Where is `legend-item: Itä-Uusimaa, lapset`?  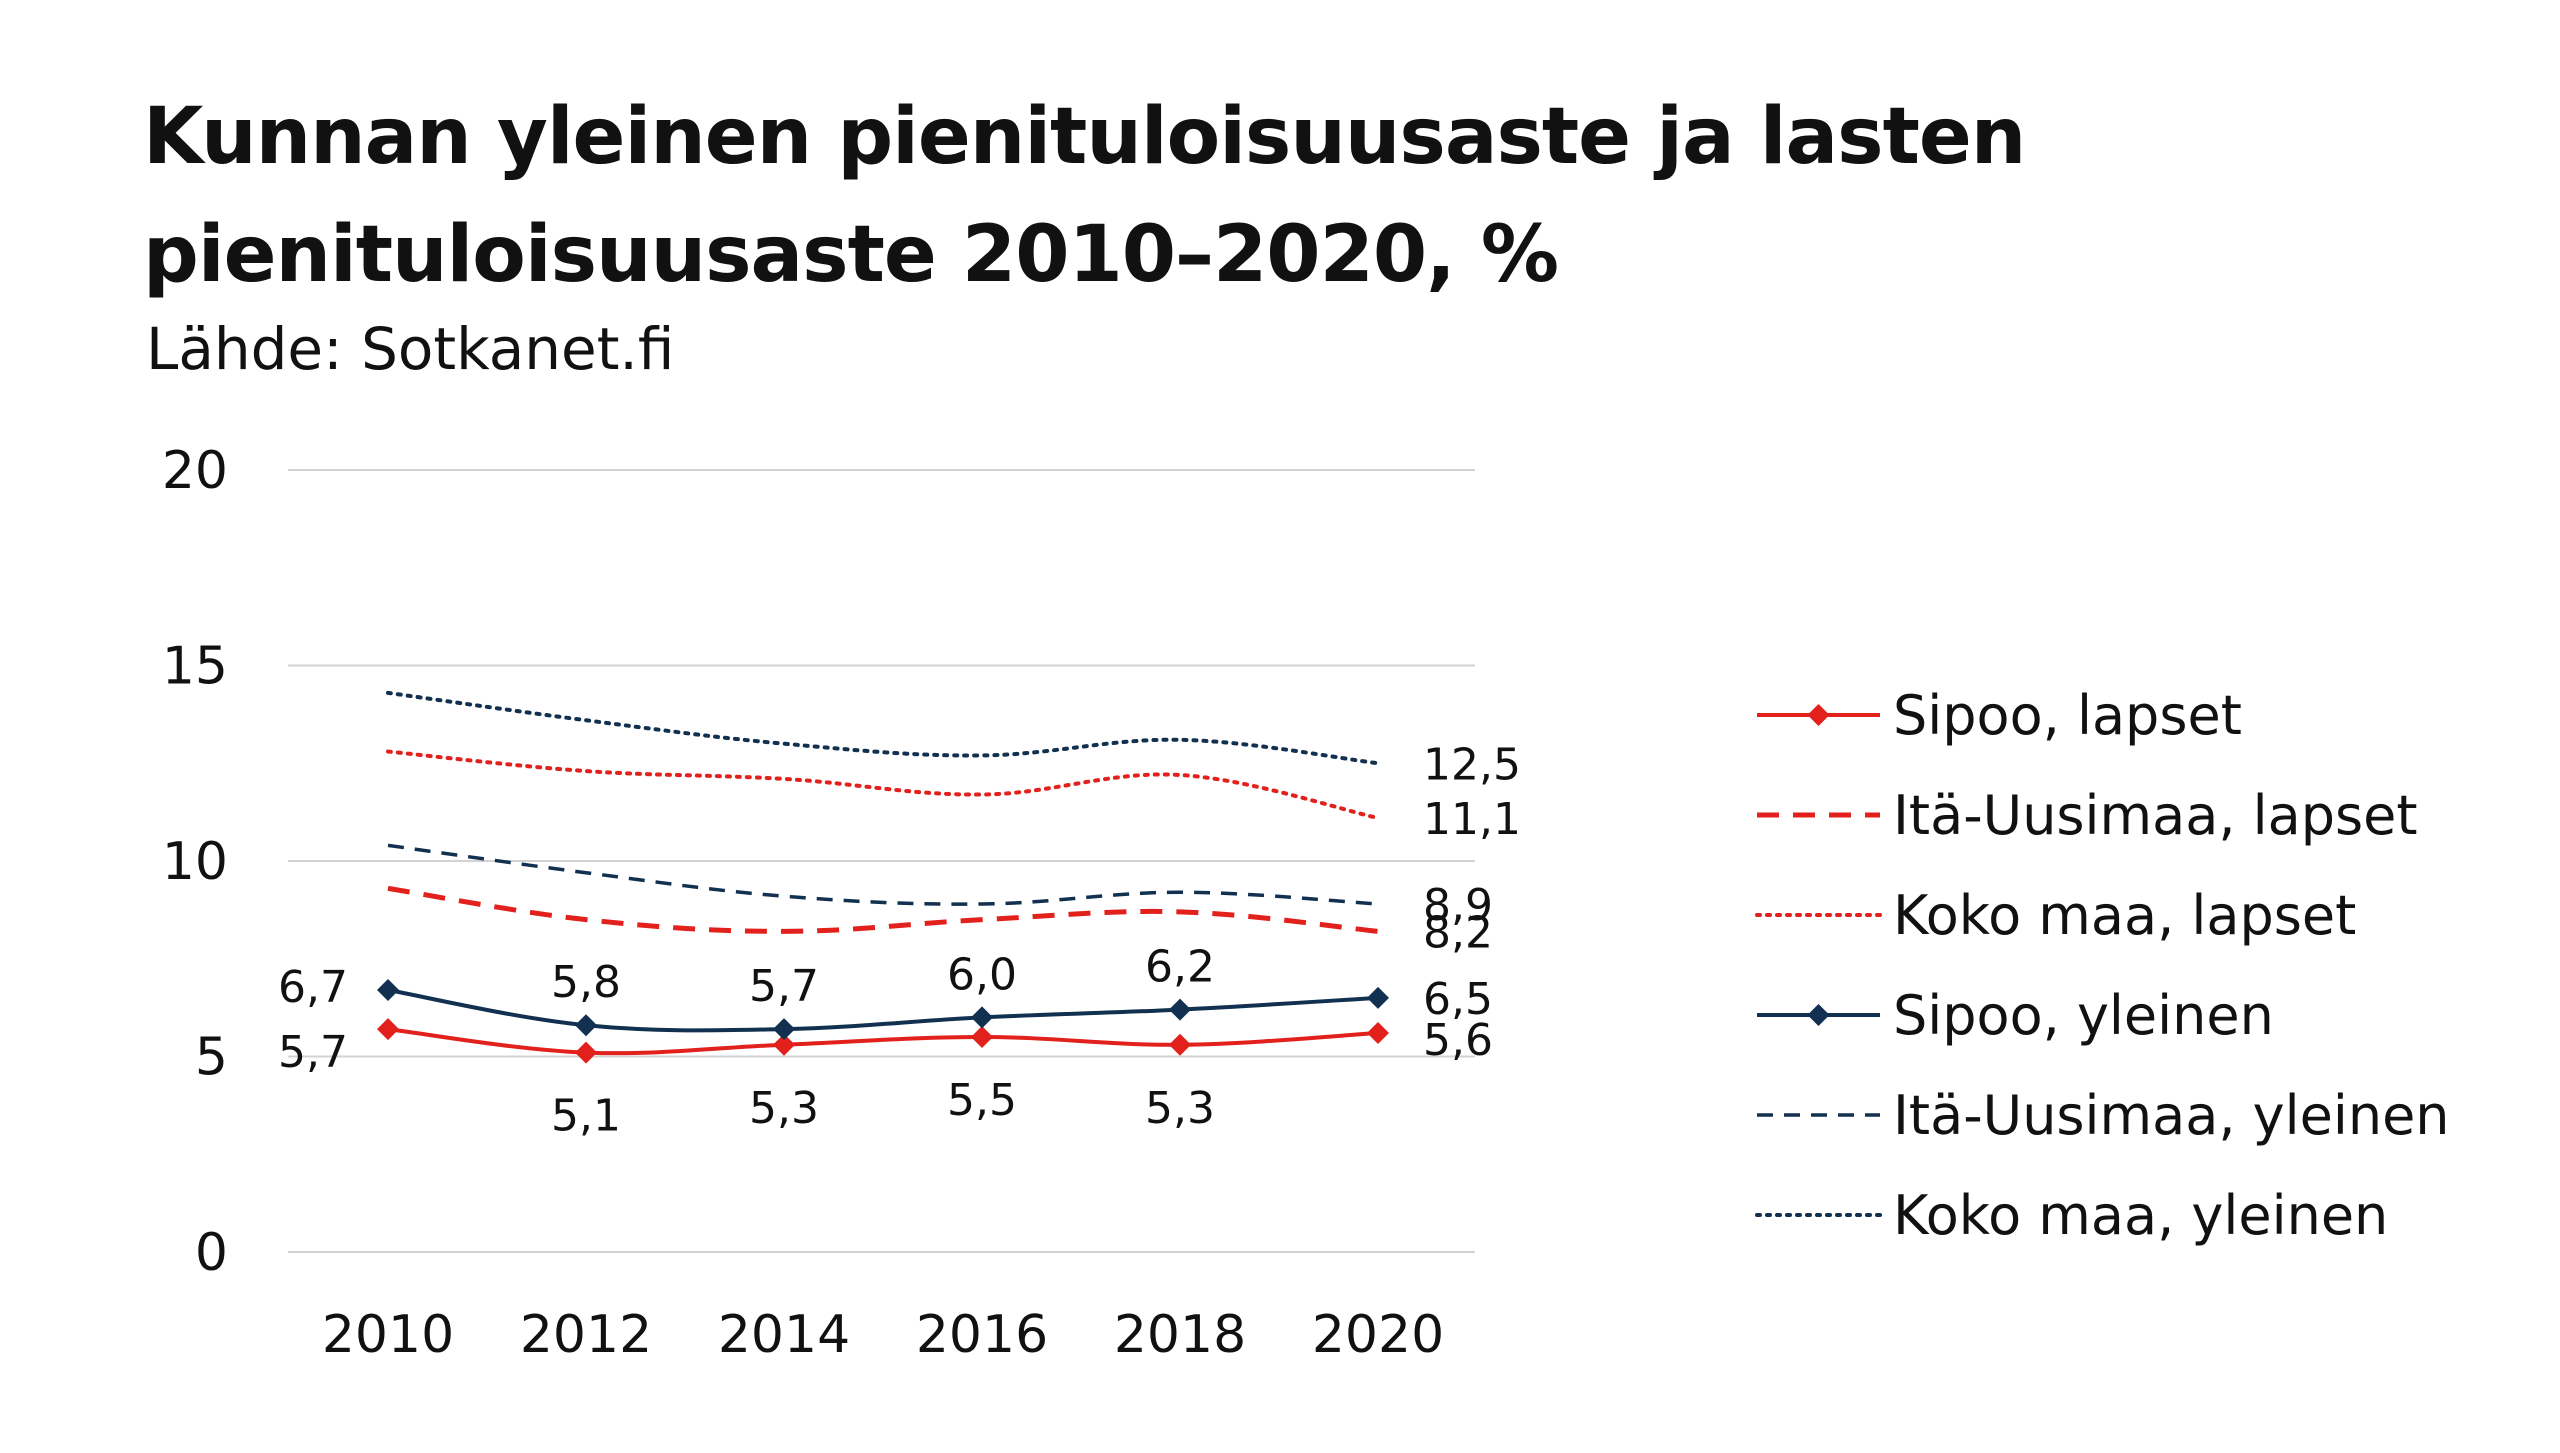 legend-item: Itä-Uusimaa, lapset is located at coordinates (2087, 815).